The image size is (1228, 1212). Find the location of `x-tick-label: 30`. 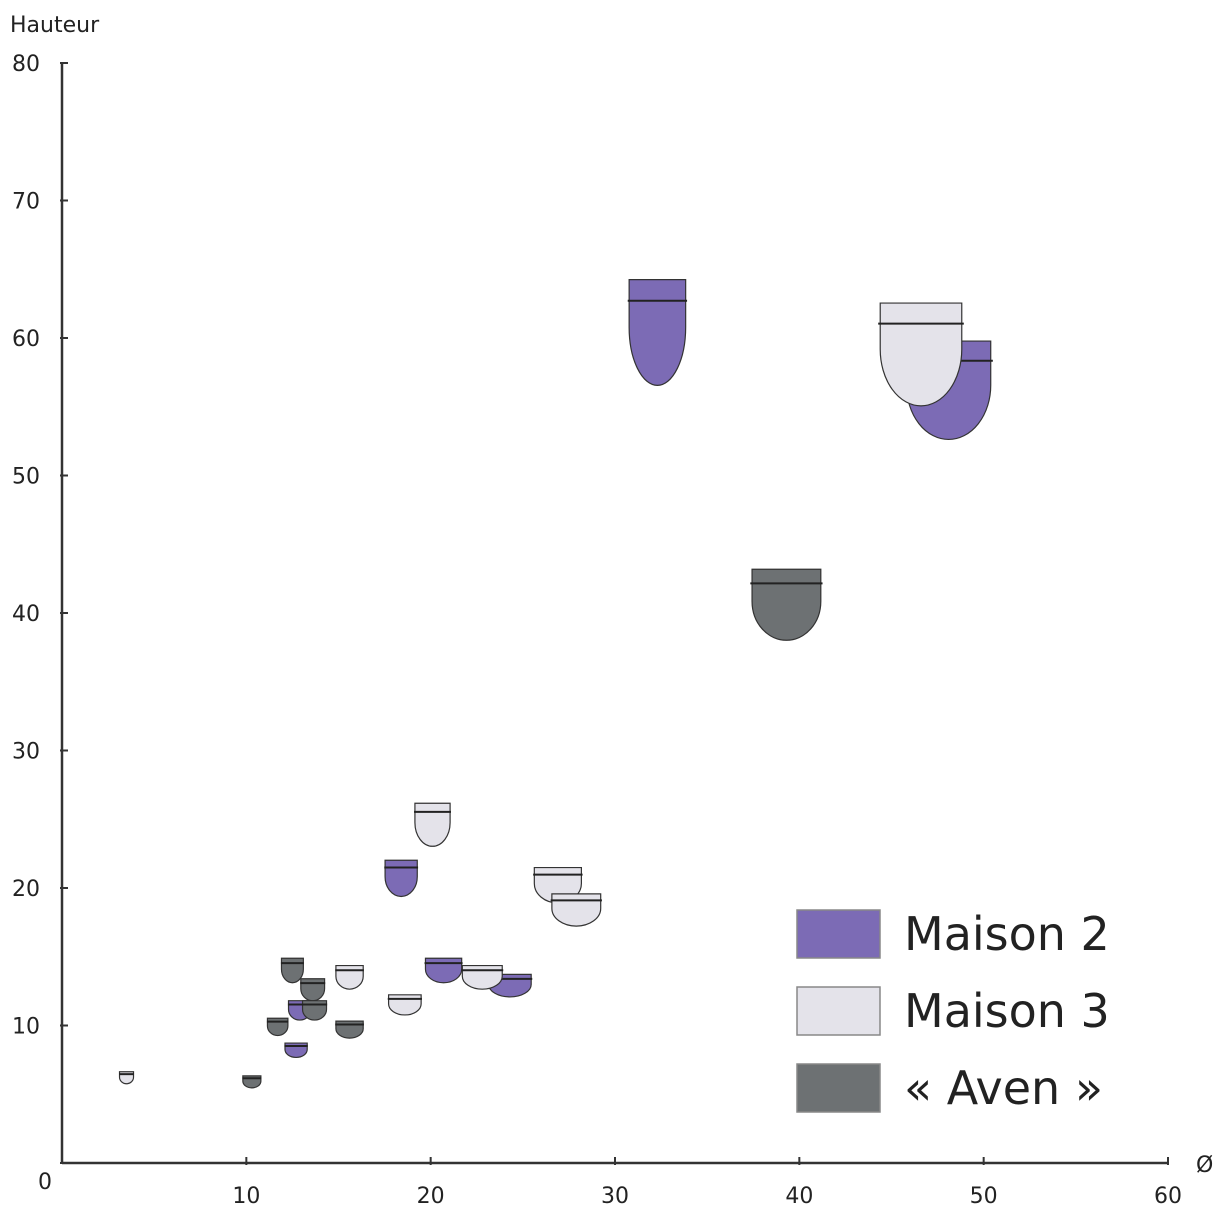

x-tick-label: 30 is located at coordinates (615, 1196).